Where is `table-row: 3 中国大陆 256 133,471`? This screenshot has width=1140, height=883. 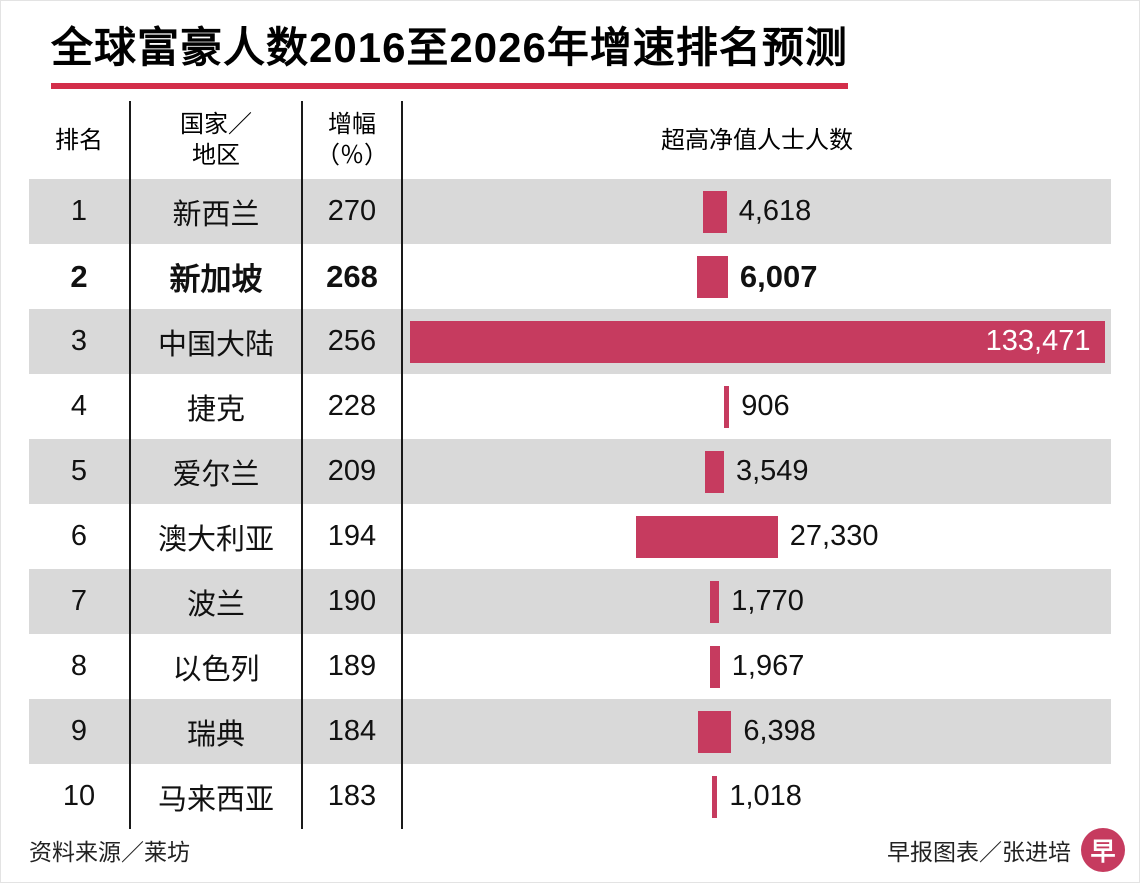
table-row: 3 中国大陆 256 133,471 is located at coordinates (570, 342).